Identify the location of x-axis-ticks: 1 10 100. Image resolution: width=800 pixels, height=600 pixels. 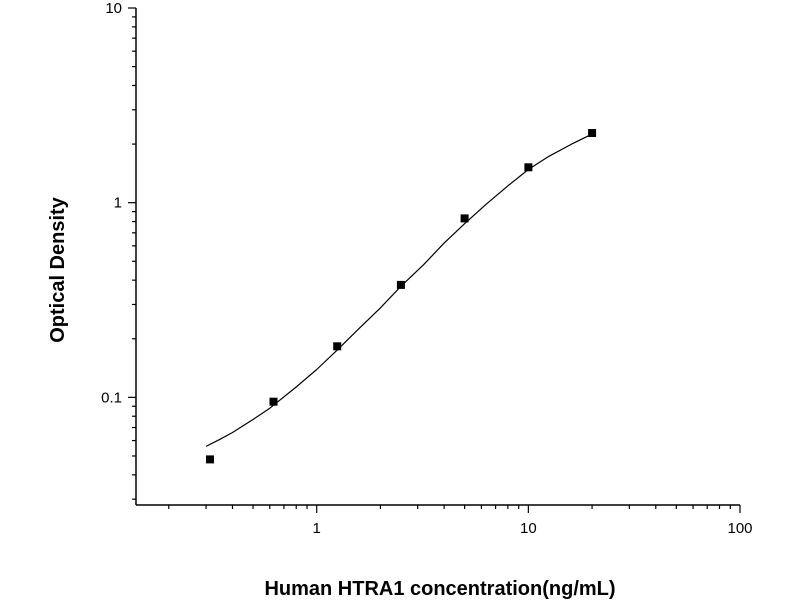
(460, 521).